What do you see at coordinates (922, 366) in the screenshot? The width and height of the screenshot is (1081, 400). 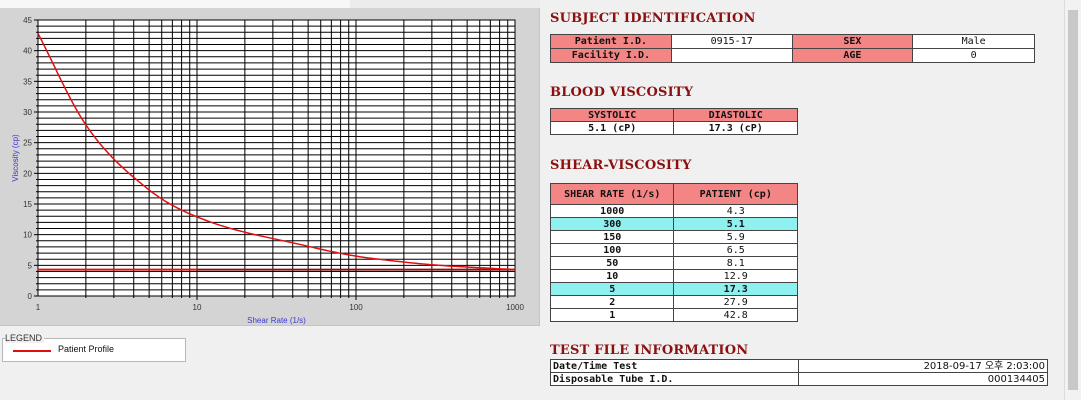 I see `date-time-value: 2018-09-17 오후 2:03:00` at bounding box center [922, 366].